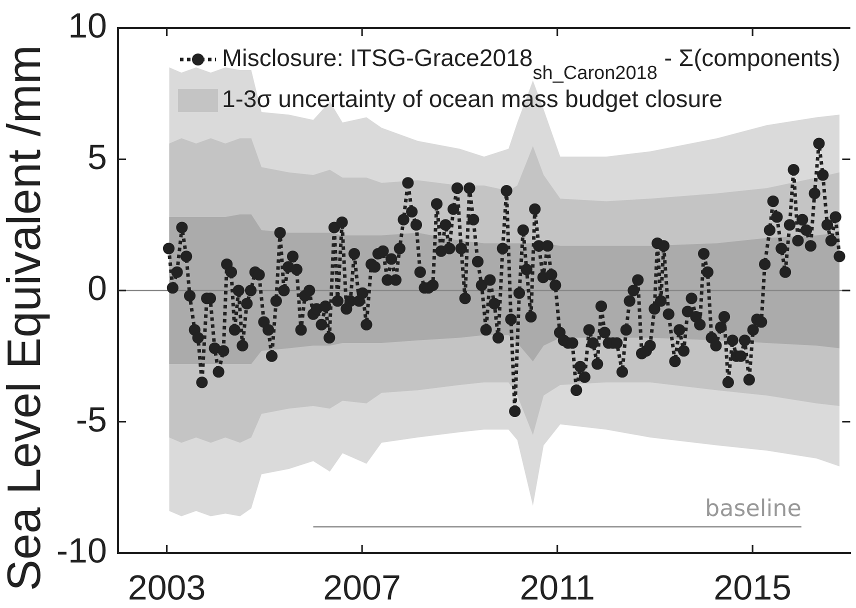  I want to click on y-tick-label: -5, so click(91, 420).